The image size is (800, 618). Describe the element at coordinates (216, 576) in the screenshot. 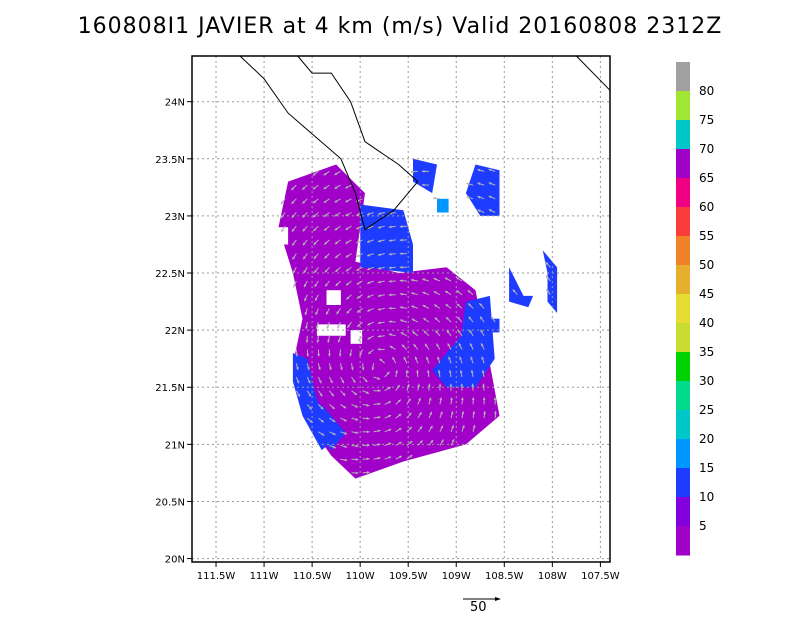

I see `x-tick-label: 111.5W` at that location.